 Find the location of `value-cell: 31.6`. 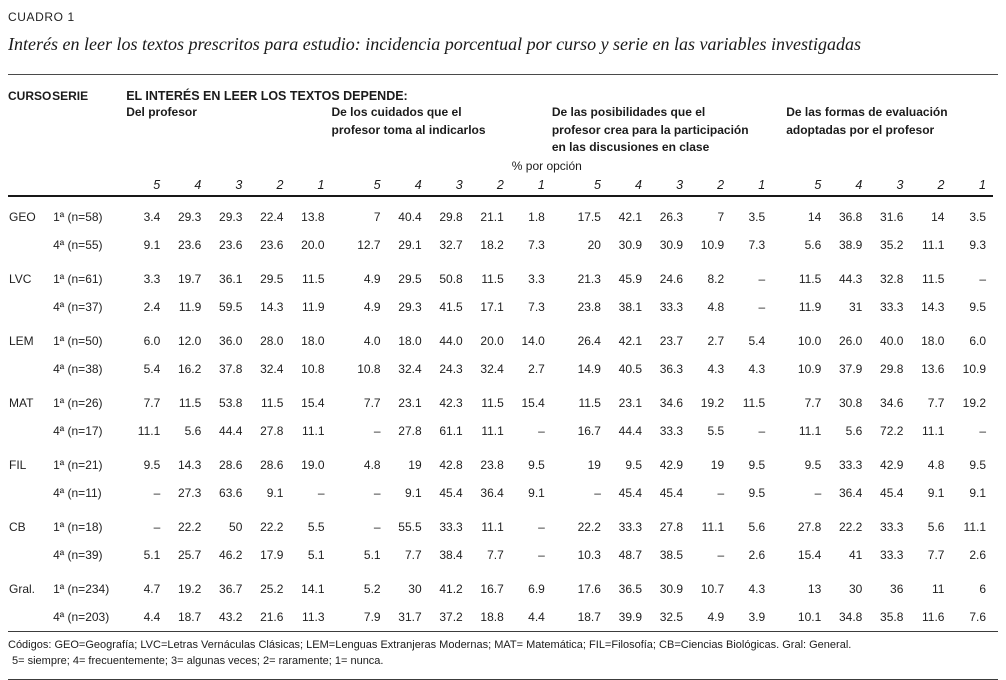

value-cell: 31.6 is located at coordinates (892, 217).